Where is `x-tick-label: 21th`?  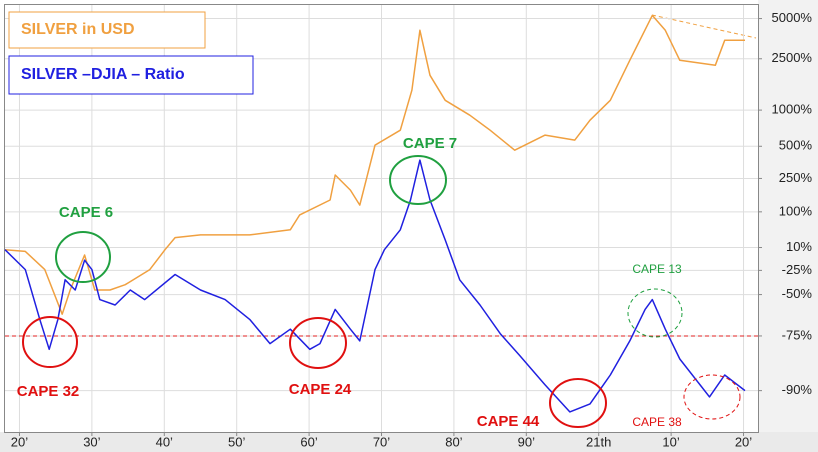 x-tick-label: 21th is located at coordinates (598, 441).